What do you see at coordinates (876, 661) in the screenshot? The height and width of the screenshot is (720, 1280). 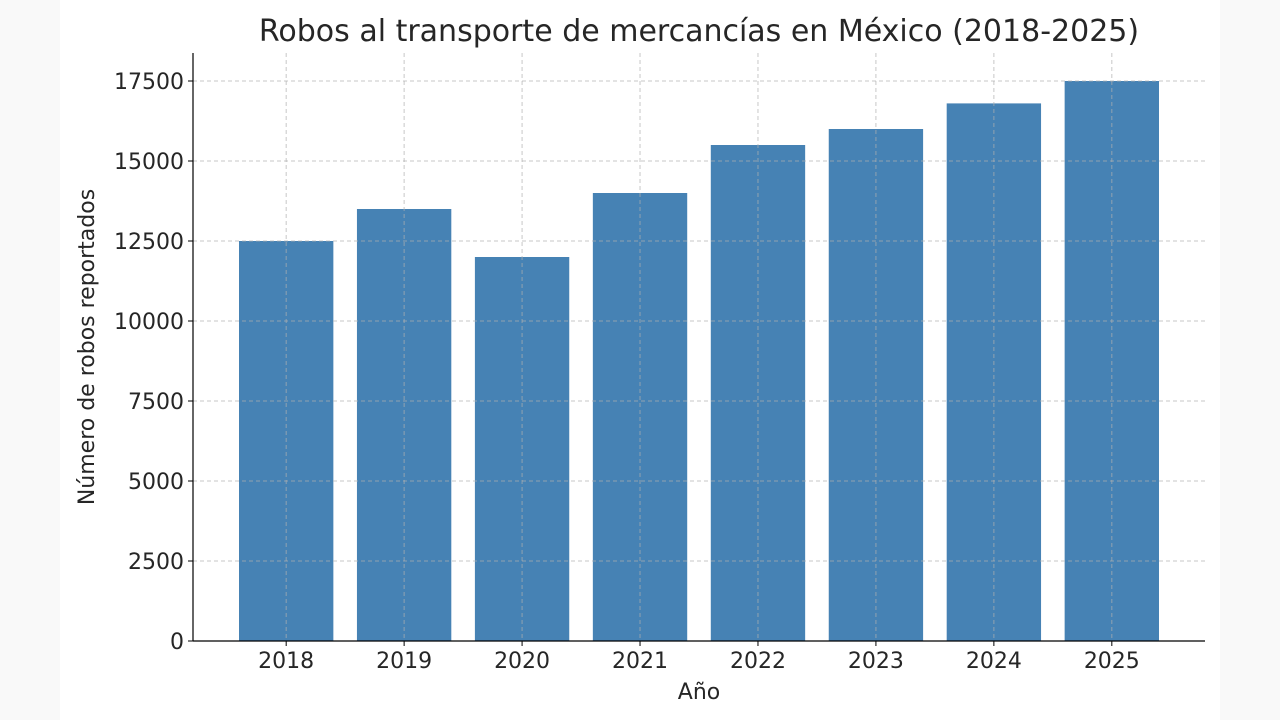 I see `x-tick-label: 2023` at bounding box center [876, 661].